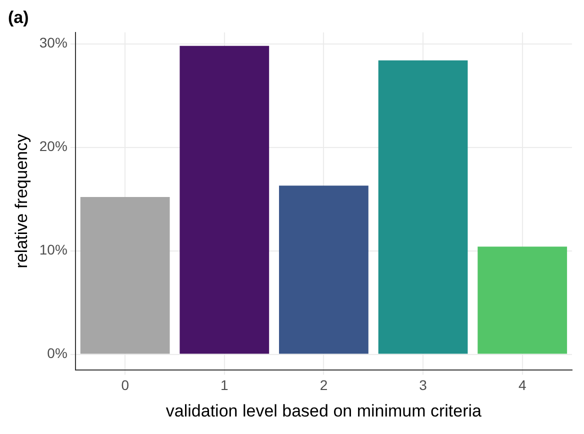  Describe the element at coordinates (125, 385) in the screenshot. I see `x-tick-label: 0` at that location.